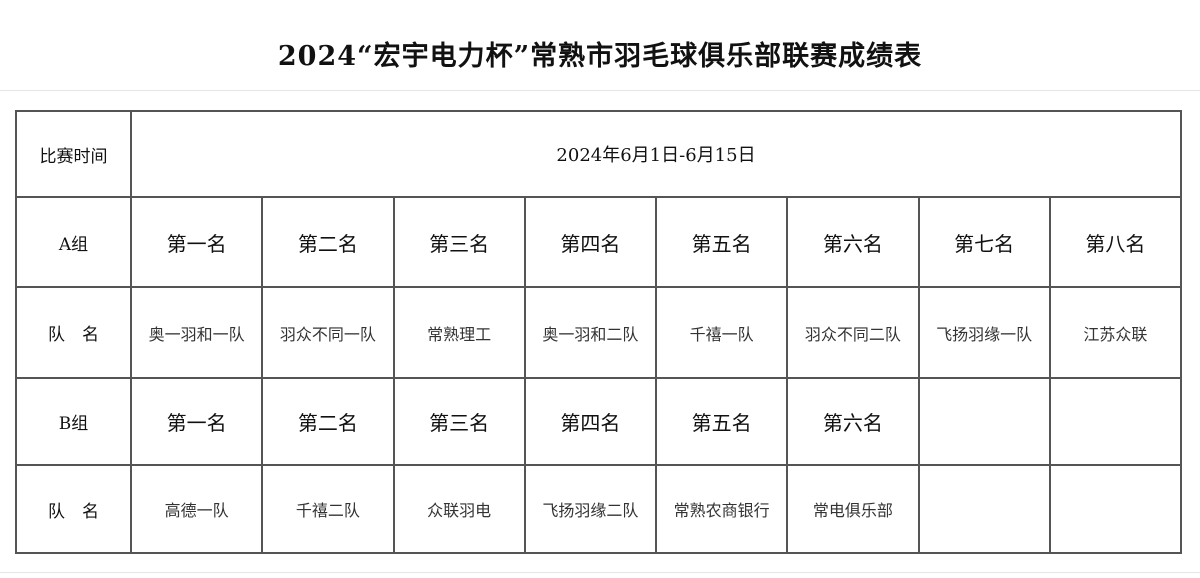  What do you see at coordinates (656, 154) in the screenshot?
I see `match-time-value: 2024年6月1日-6月15日` at bounding box center [656, 154].